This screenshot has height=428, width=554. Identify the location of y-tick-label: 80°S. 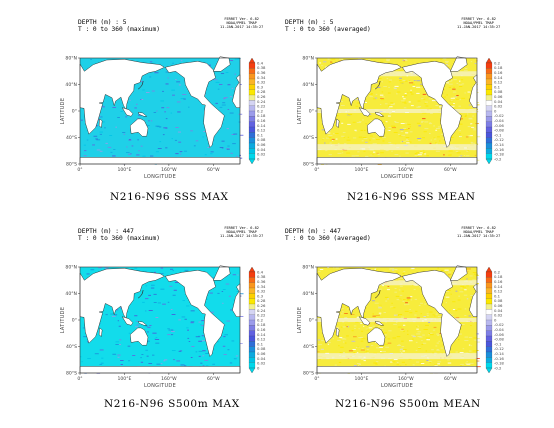
(71, 165).